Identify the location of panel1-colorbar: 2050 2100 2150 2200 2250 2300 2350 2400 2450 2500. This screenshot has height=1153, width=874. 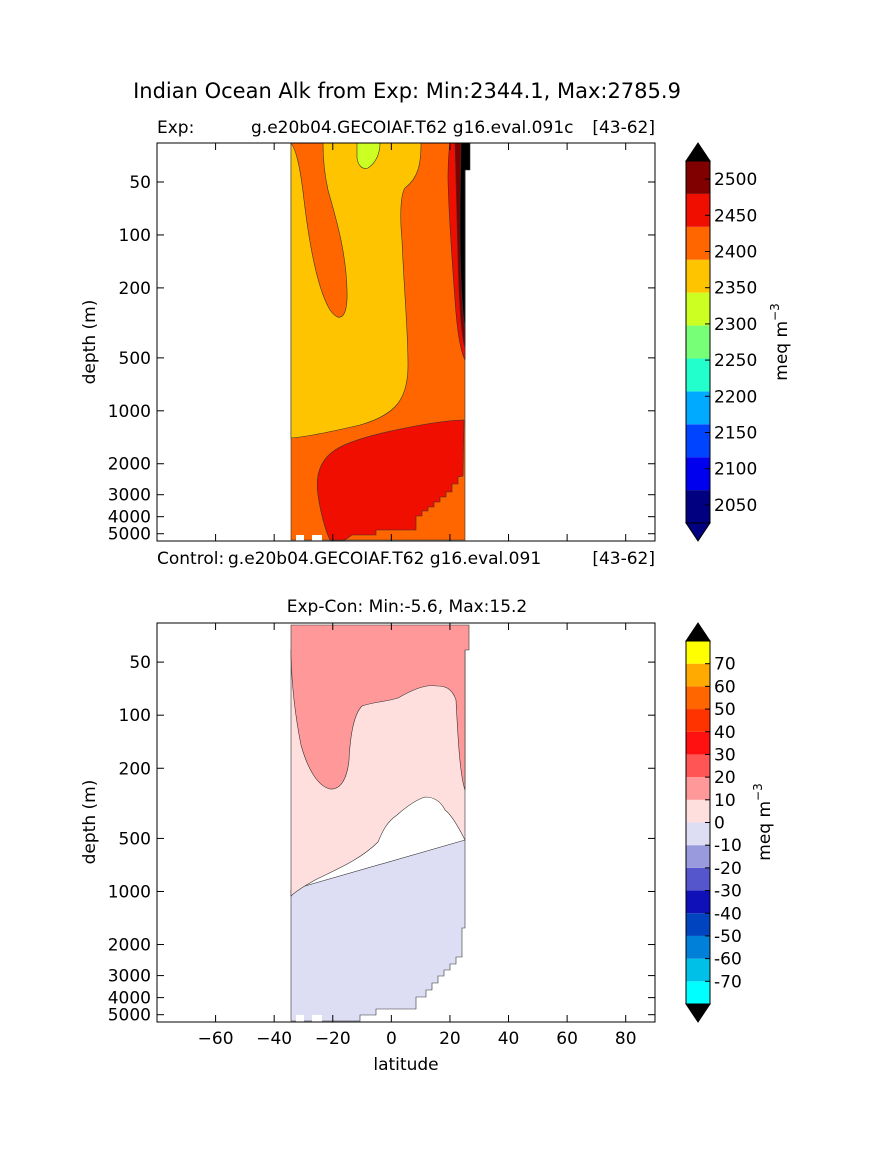
(721, 342).